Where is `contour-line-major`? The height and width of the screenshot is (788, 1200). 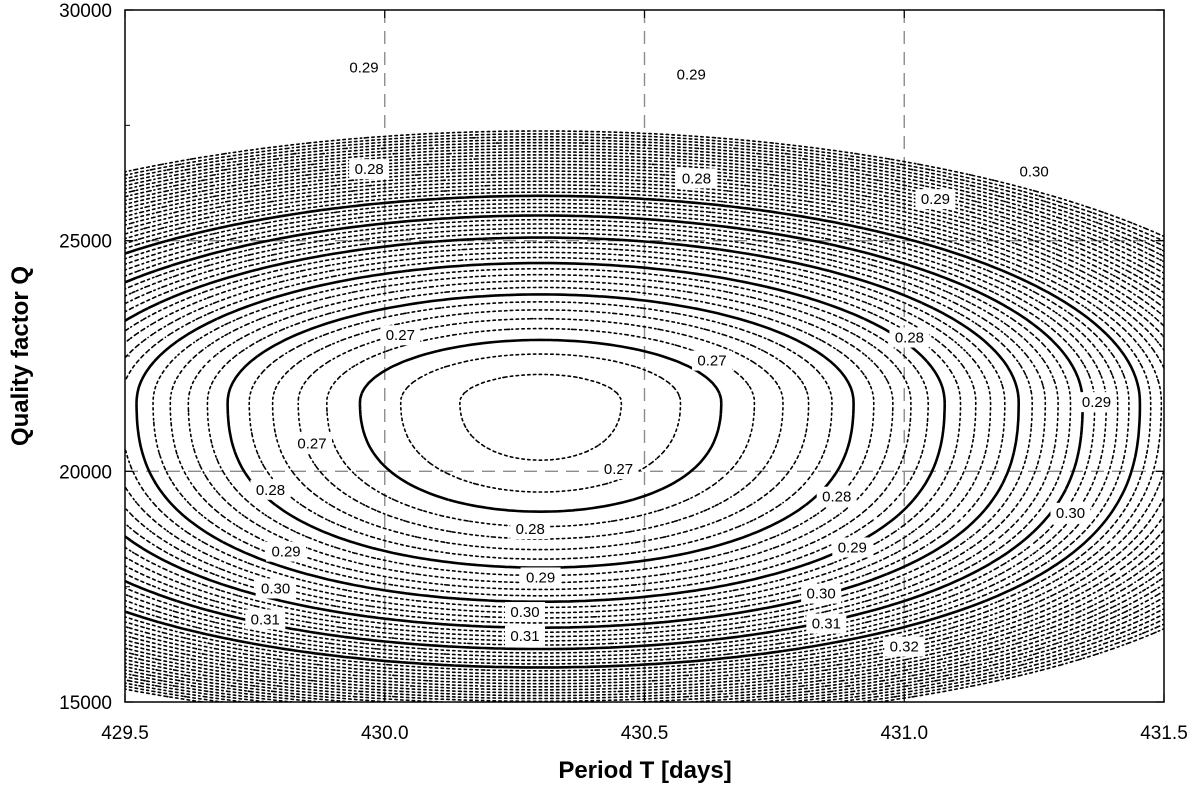
contour-line-major is located at coordinates (540, 425).